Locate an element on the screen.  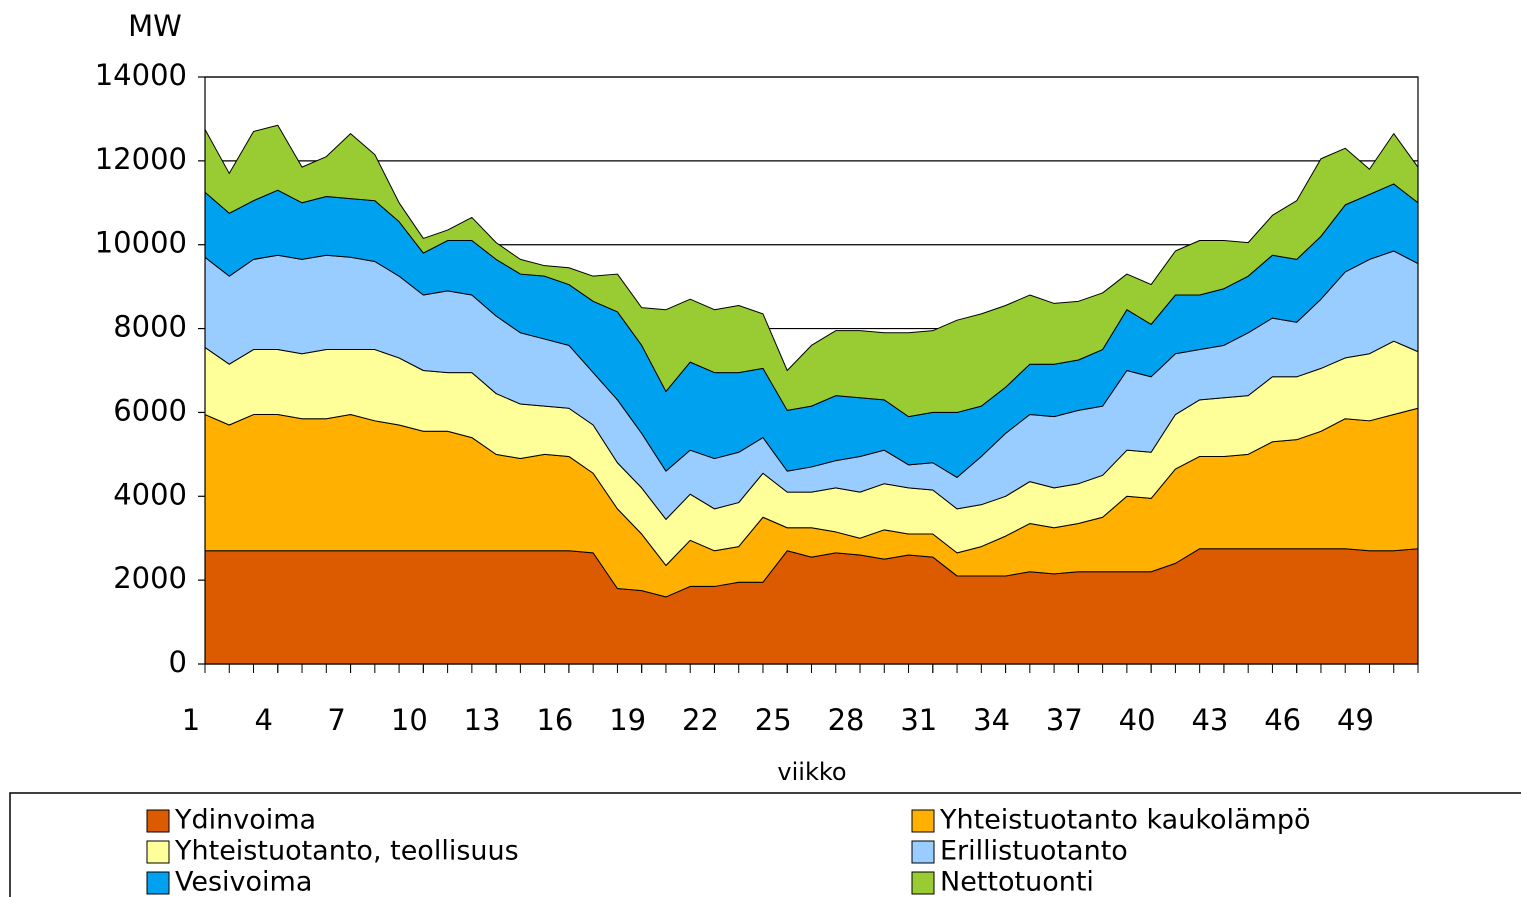
x-tick-label: 46 is located at coordinates (1282, 720).